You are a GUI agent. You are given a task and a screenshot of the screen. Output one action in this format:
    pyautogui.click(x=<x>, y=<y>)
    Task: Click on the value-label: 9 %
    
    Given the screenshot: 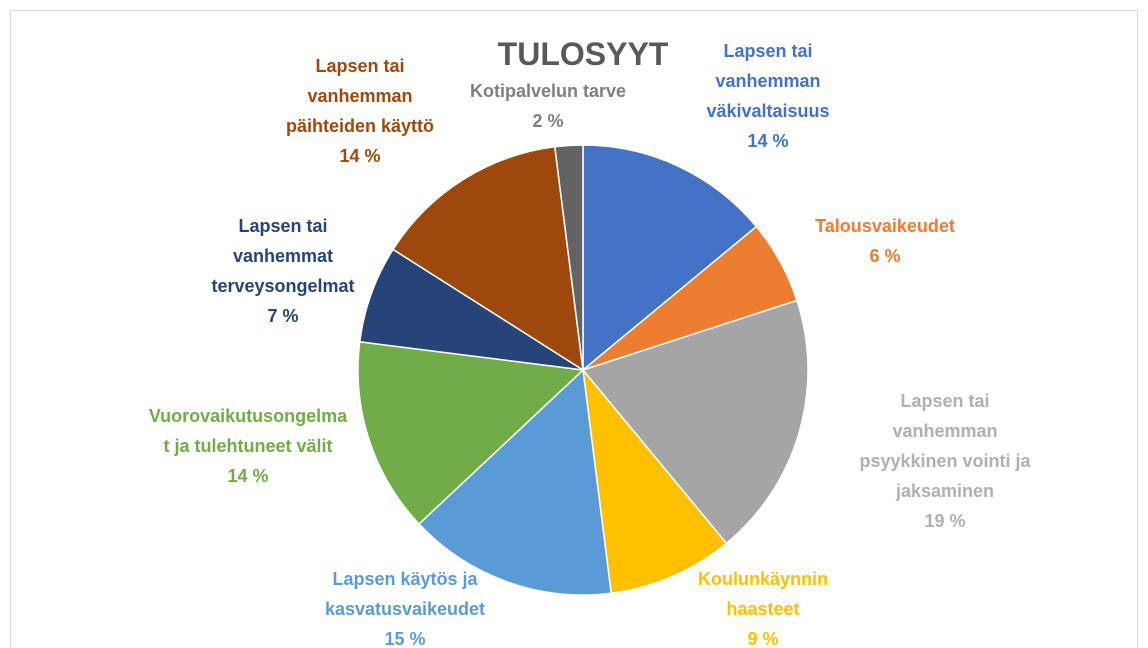 What is the action you would take?
    pyautogui.click(x=763, y=638)
    